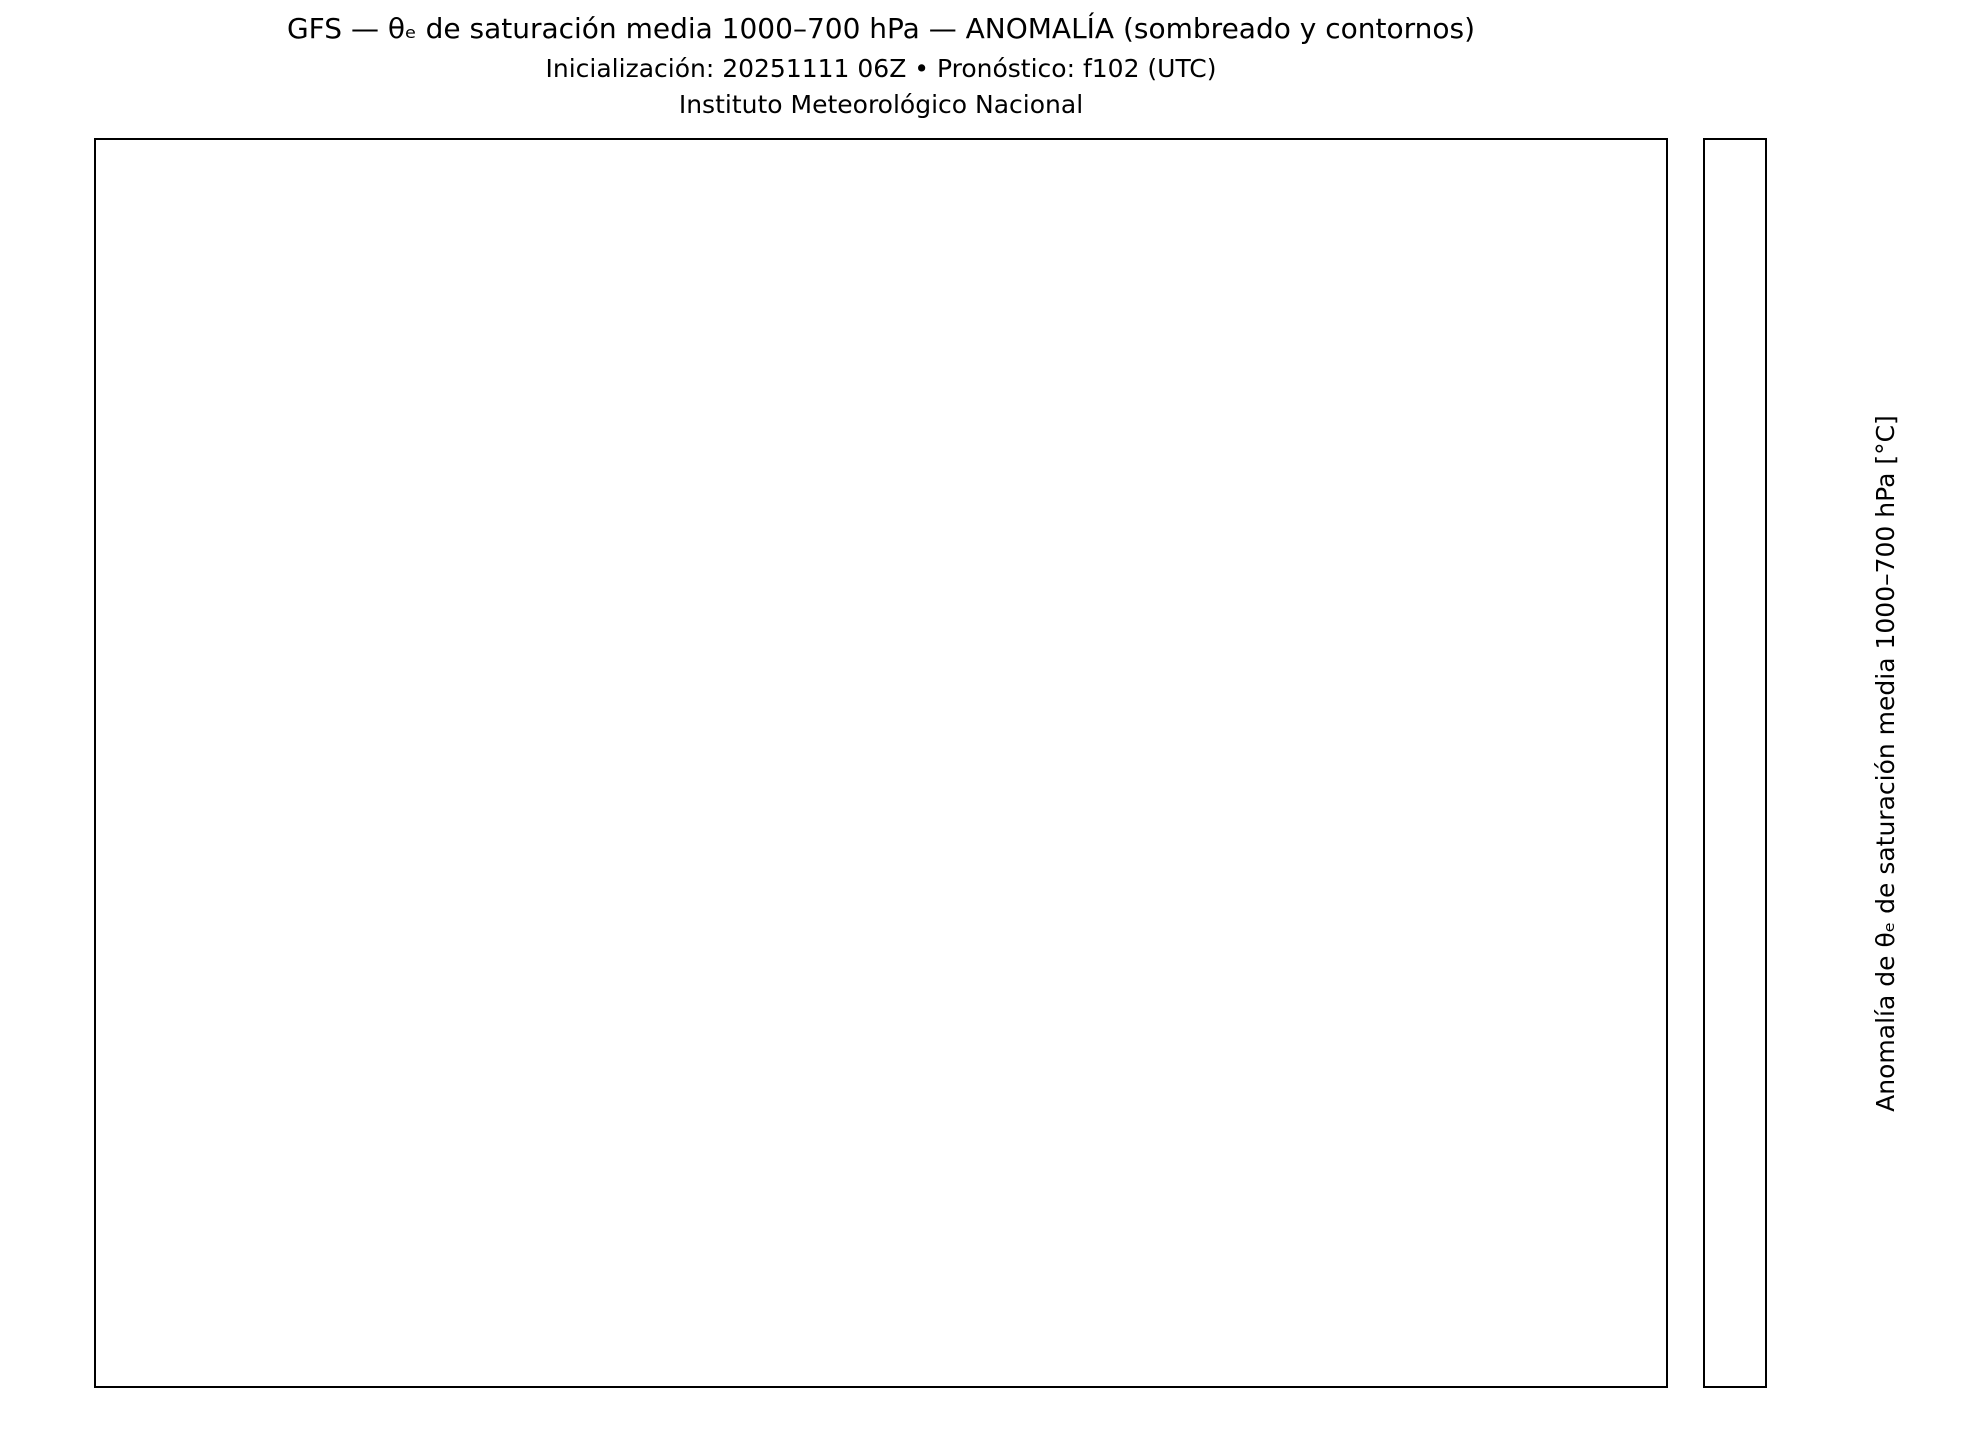 The height and width of the screenshot is (1440, 1980). What do you see at coordinates (881, 104) in the screenshot?
I see `title-institute: Instituto Meteorológico Nacional` at bounding box center [881, 104].